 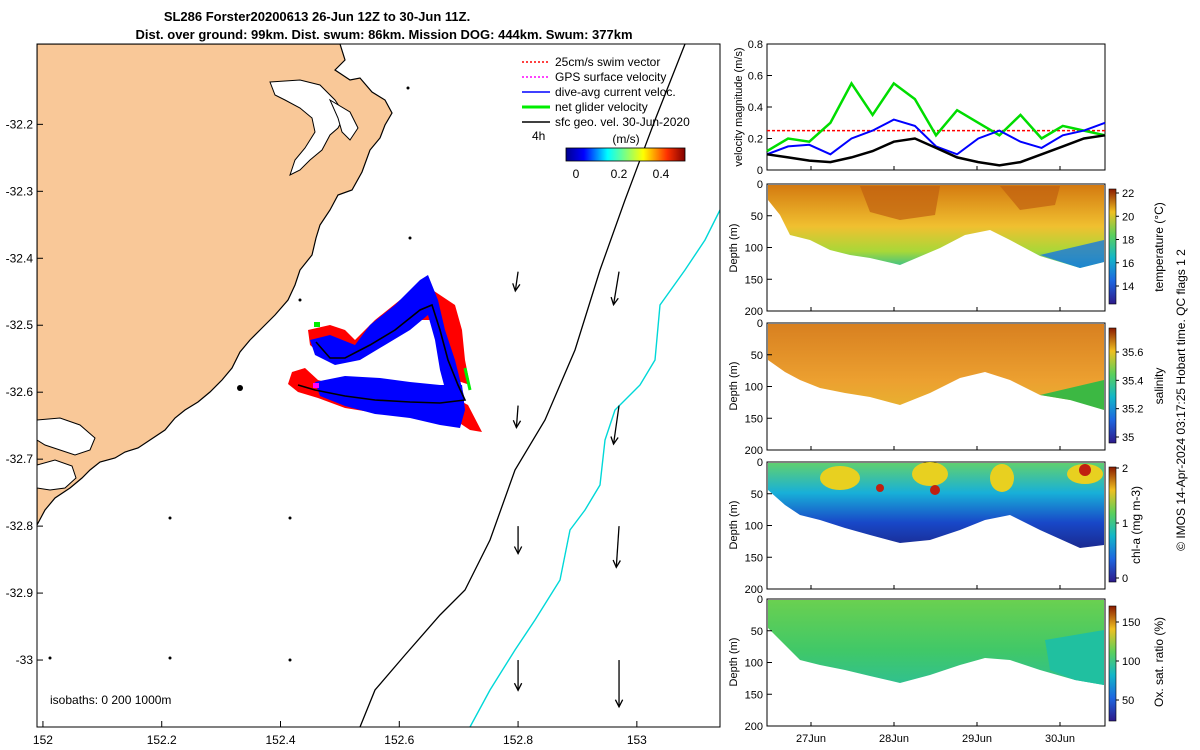 What do you see at coordinates (467, 379) in the screenshot?
I see `glider-net-velocity-arrow` at bounding box center [467, 379].